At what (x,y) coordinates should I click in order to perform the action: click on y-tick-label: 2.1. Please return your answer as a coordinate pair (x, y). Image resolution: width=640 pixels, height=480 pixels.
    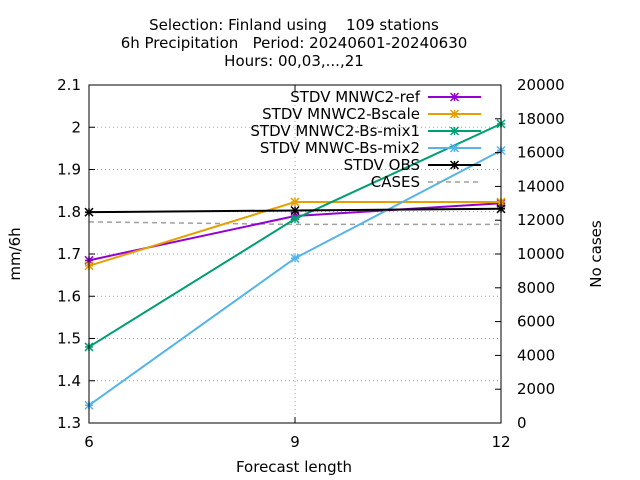
    Looking at the image, I should click on (69, 85).